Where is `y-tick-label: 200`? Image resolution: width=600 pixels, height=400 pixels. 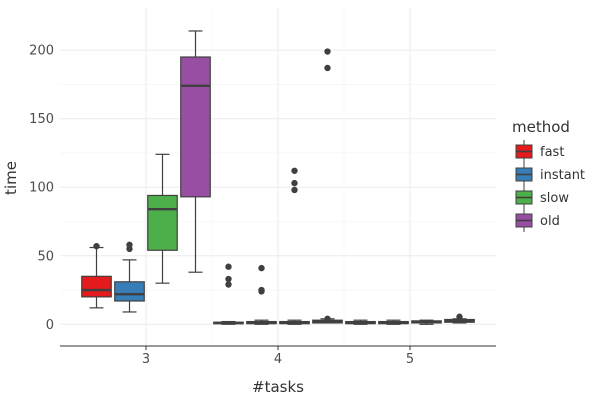 y-tick-label: 200 is located at coordinates (41, 51).